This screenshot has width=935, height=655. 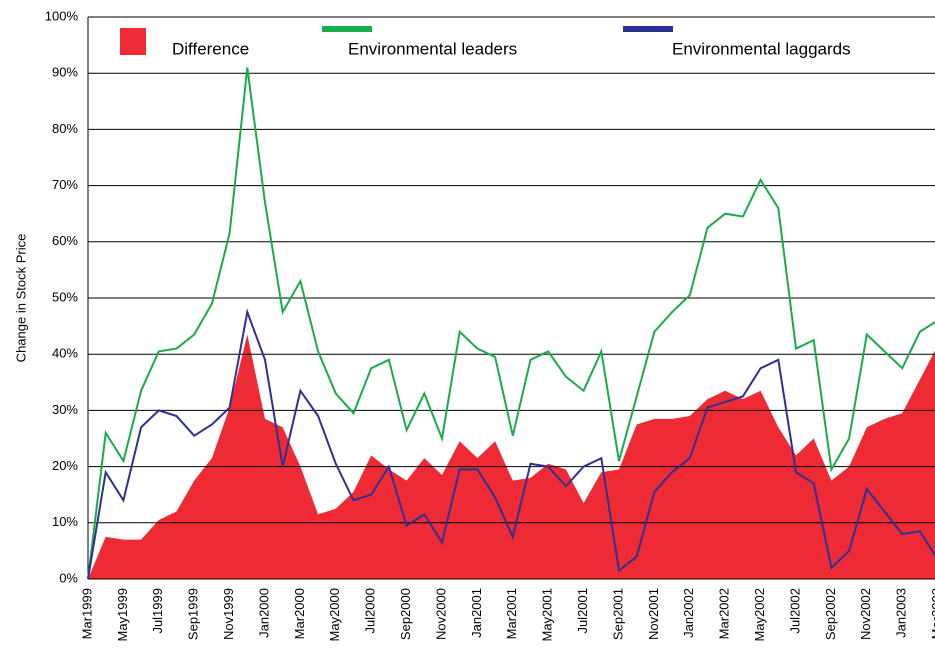 I want to click on x-tick-label: Jan2002, so click(x=688, y=613).